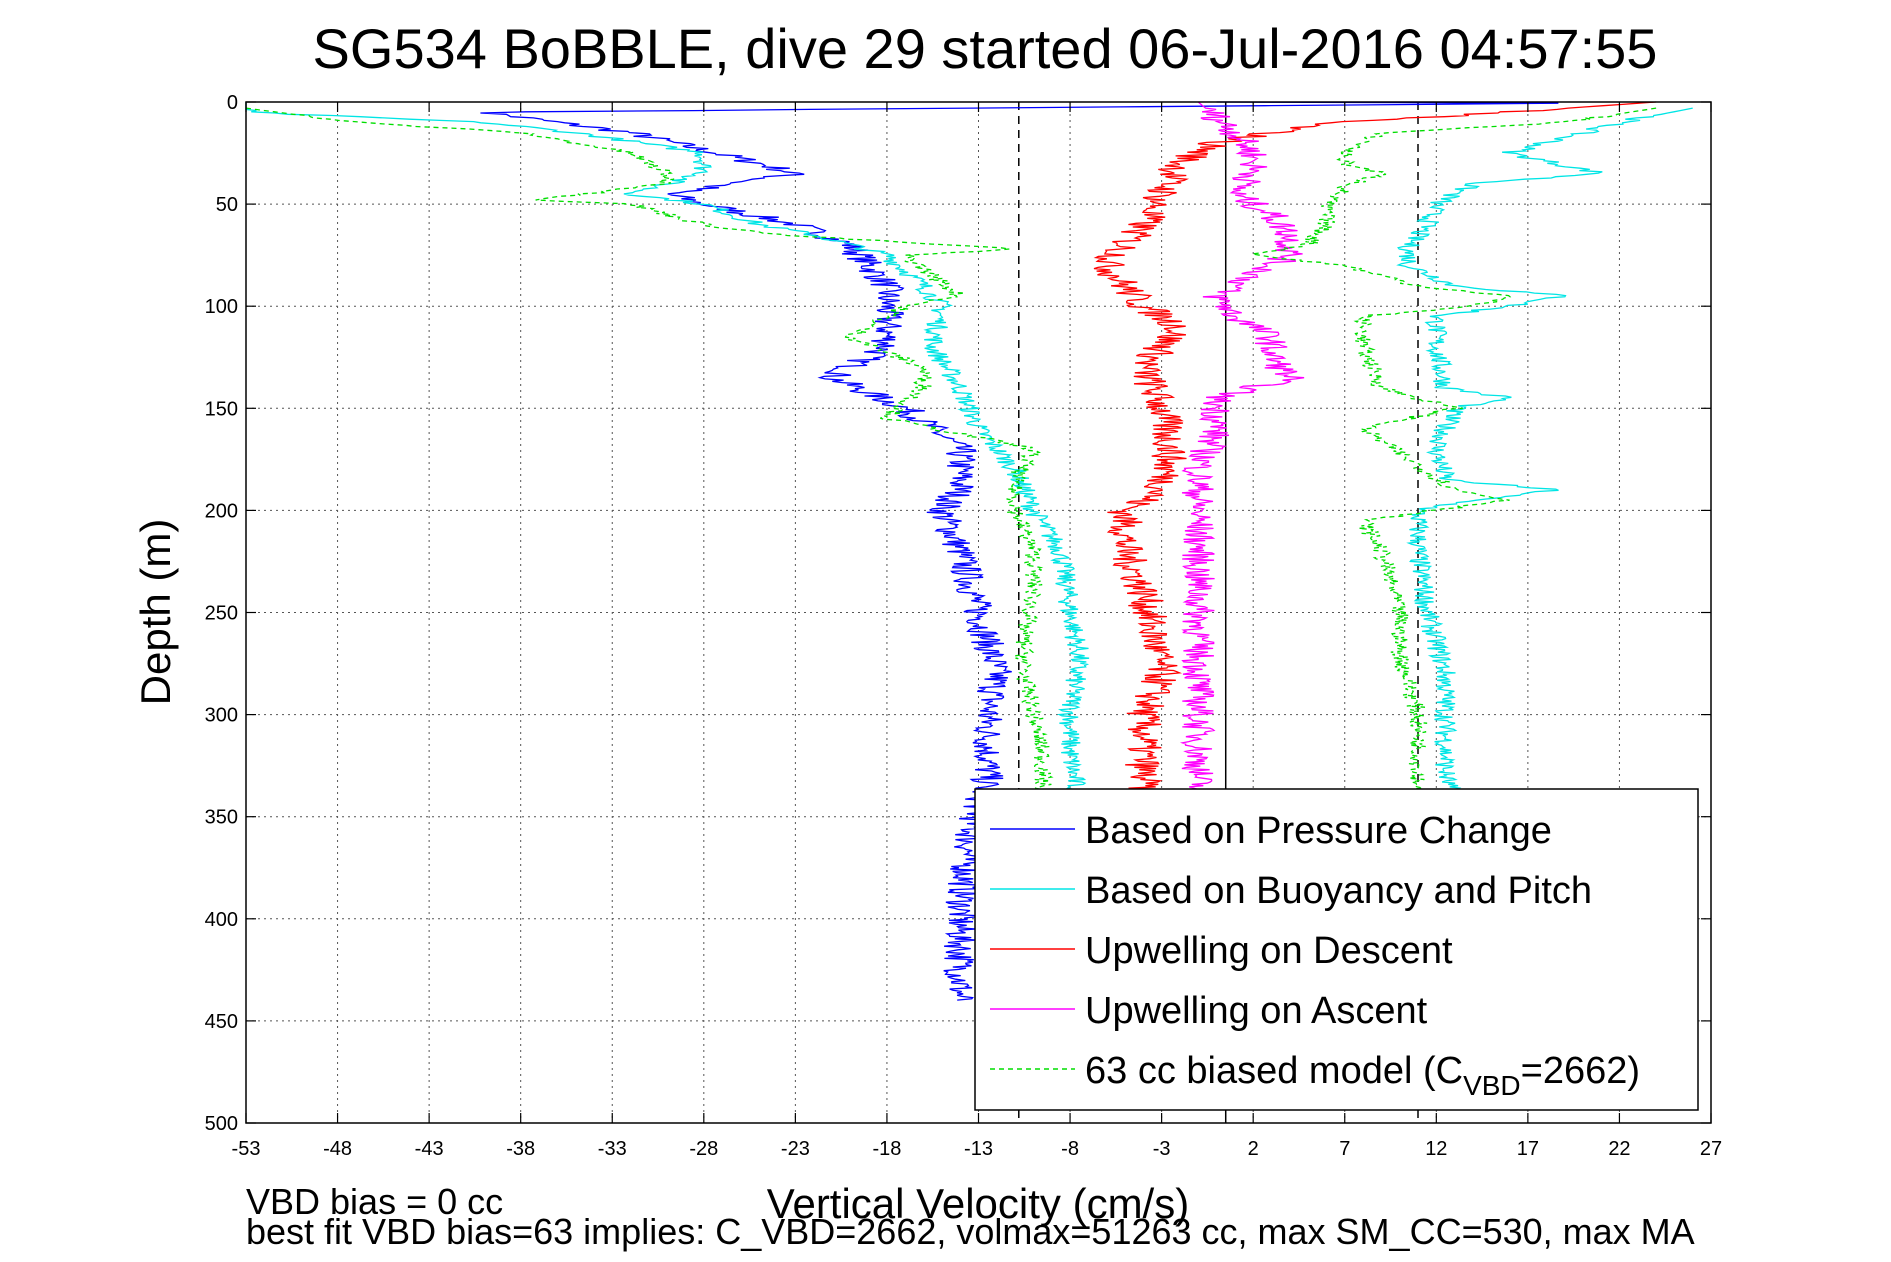 The height and width of the screenshot is (1262, 1891). Describe the element at coordinates (1619, 1149) in the screenshot. I see `x-tick-label: 22` at that location.